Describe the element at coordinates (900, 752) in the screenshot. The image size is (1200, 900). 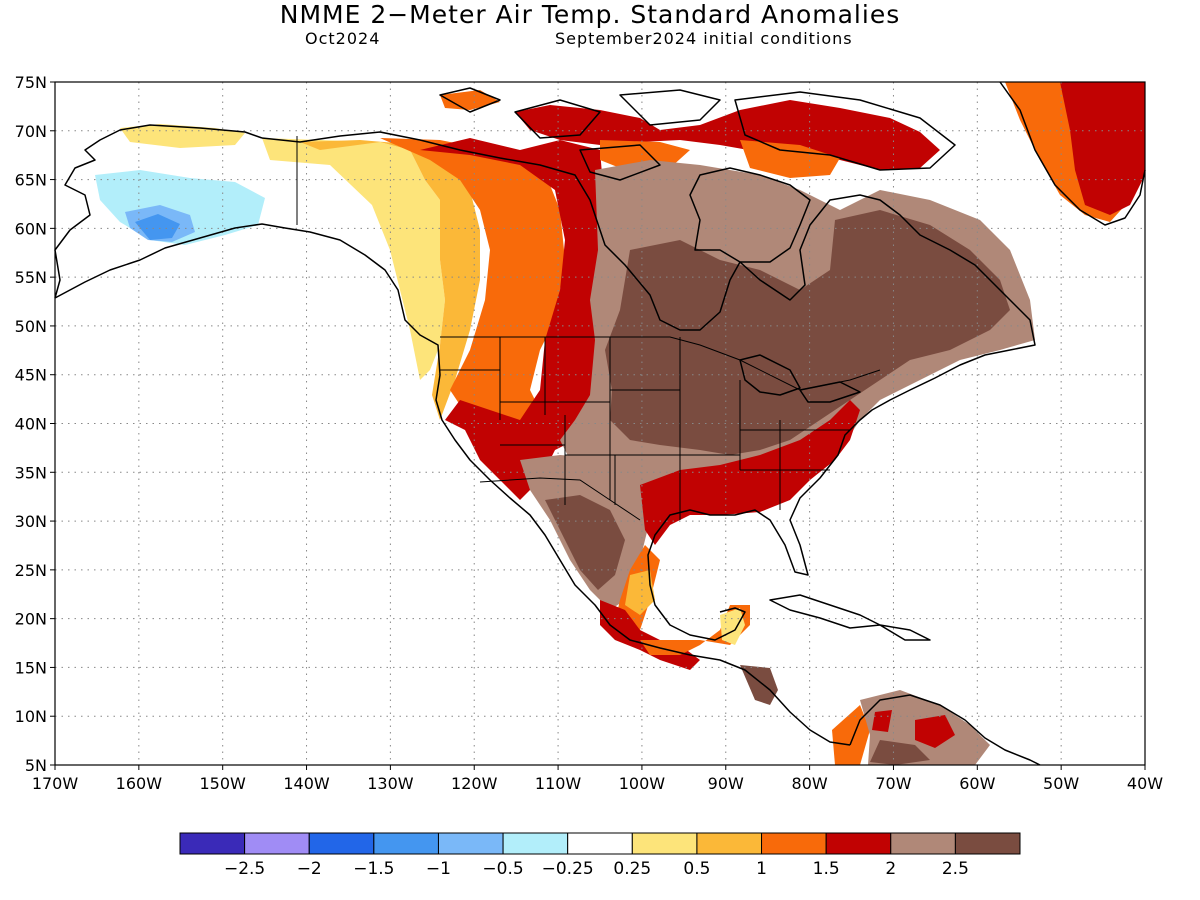
I see `field-sa-brown` at that location.